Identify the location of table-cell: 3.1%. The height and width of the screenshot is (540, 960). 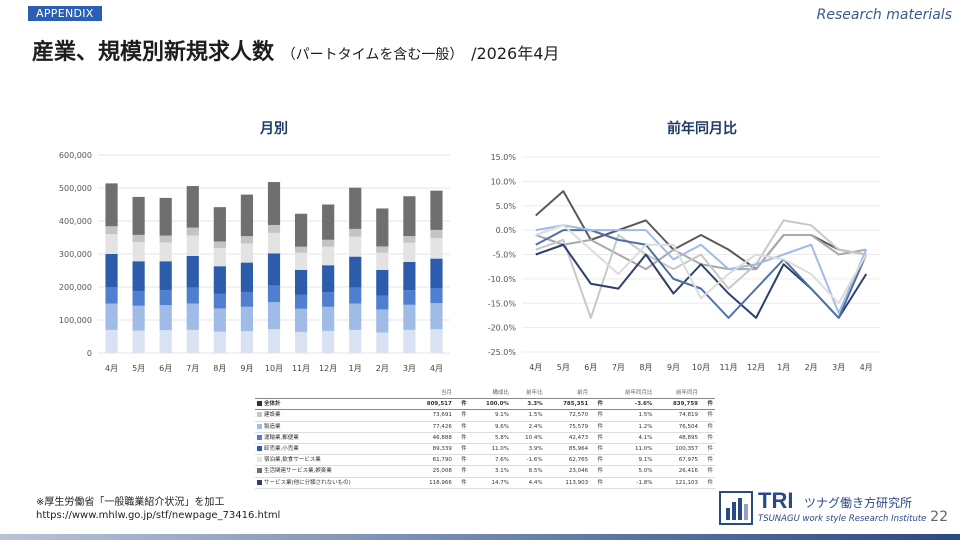
(489, 471).